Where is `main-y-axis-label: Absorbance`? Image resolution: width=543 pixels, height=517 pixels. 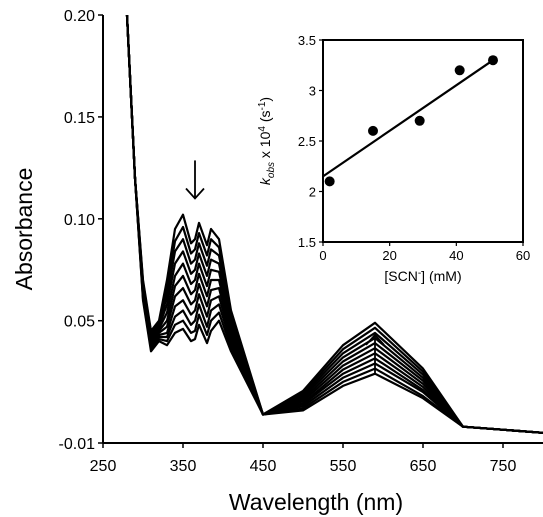
main-y-axis-label: Absorbance is located at coordinates (24, 229).